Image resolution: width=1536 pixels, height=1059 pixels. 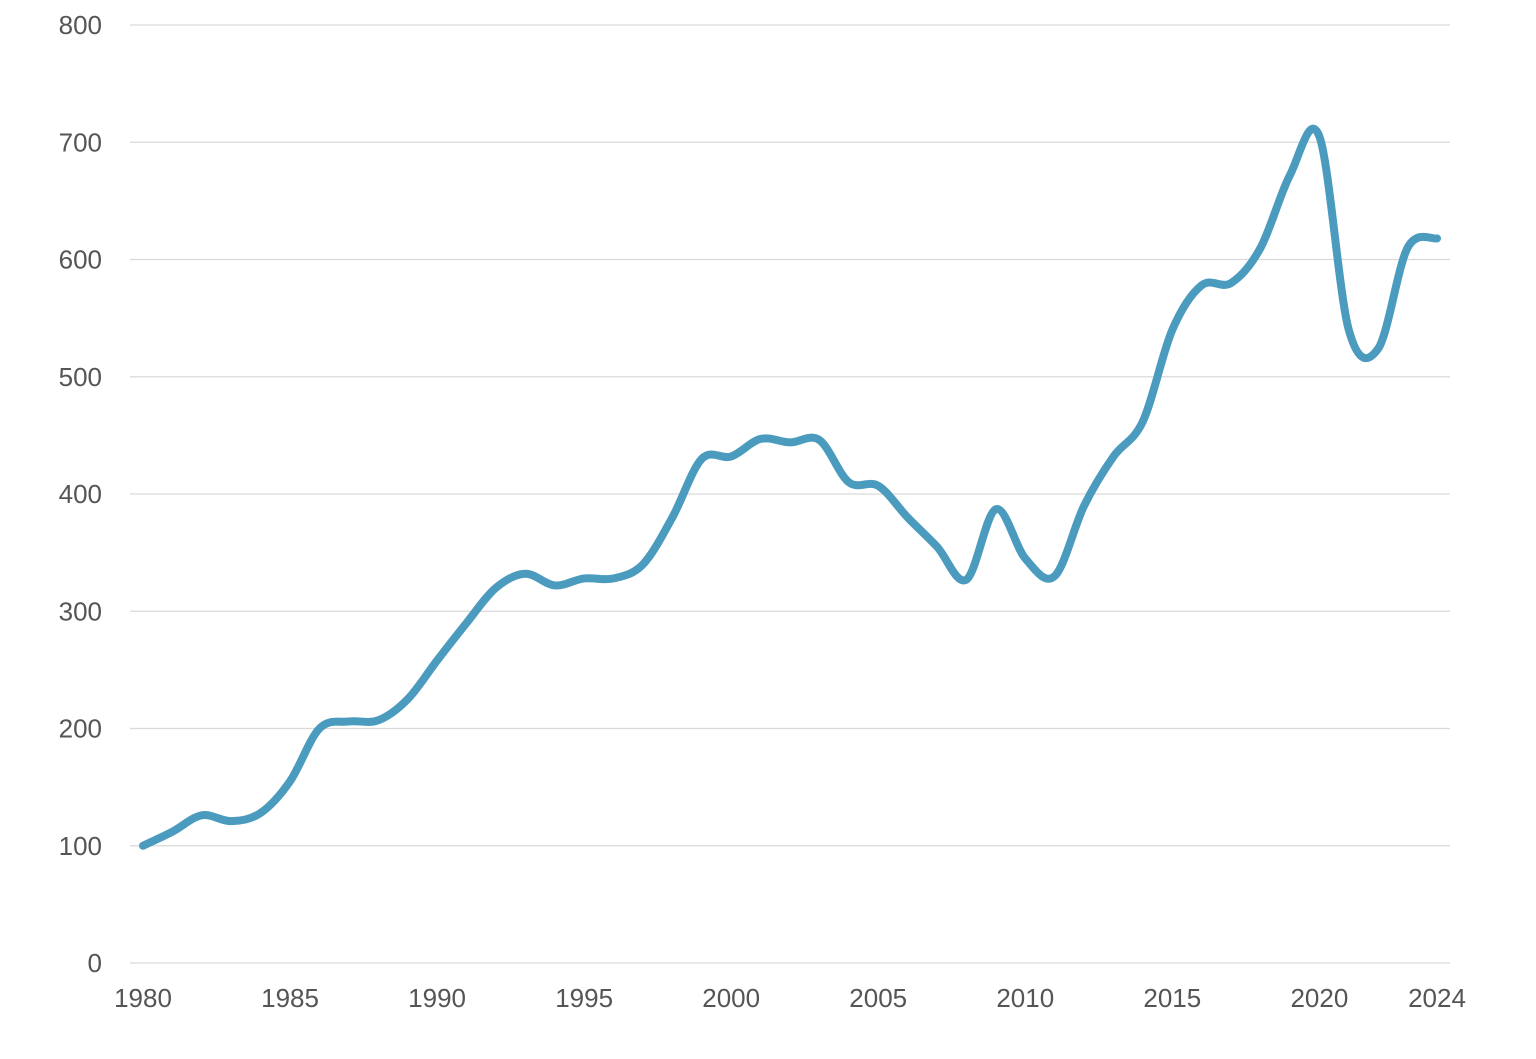 What do you see at coordinates (290, 998) in the screenshot?
I see `x-tick-label: 1985` at bounding box center [290, 998].